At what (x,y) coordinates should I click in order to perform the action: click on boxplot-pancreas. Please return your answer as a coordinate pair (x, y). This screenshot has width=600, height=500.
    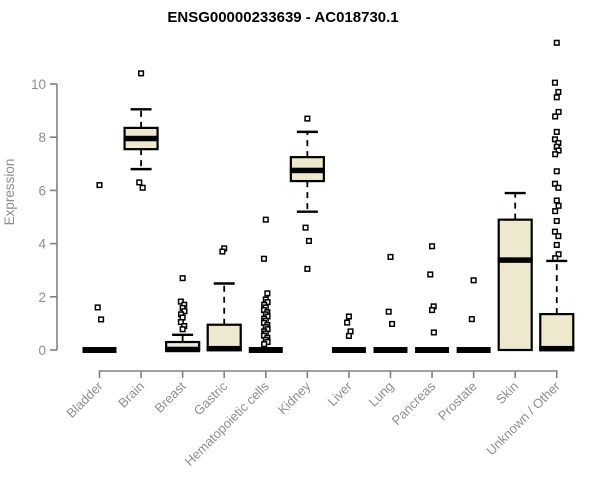
    Looking at the image, I should click on (432, 298).